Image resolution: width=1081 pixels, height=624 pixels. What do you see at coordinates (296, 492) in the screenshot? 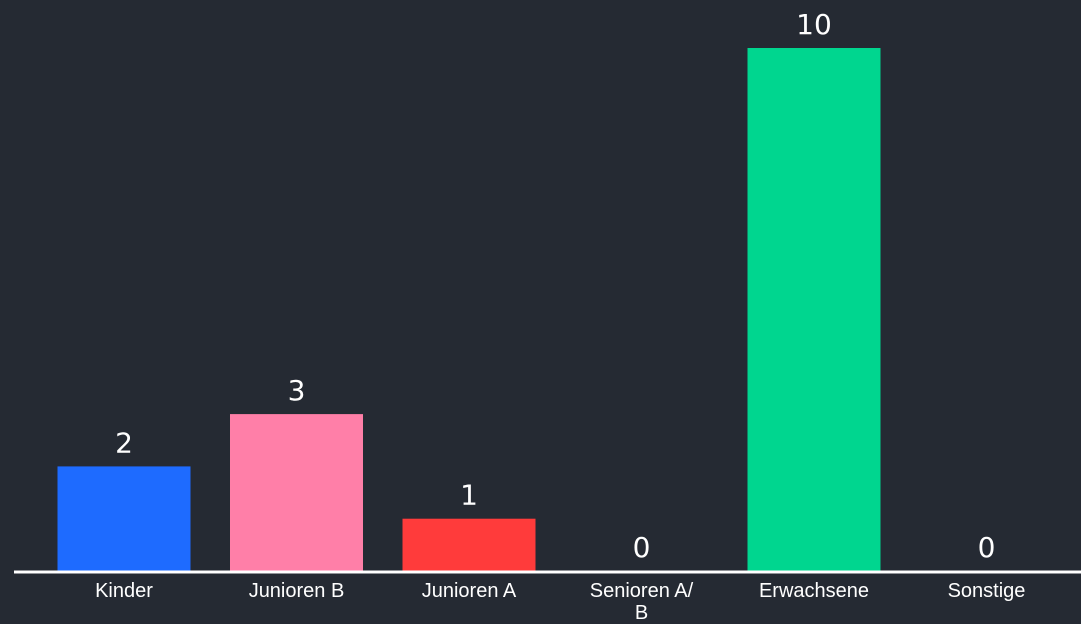
I see `bar-junioren-b` at bounding box center [296, 492].